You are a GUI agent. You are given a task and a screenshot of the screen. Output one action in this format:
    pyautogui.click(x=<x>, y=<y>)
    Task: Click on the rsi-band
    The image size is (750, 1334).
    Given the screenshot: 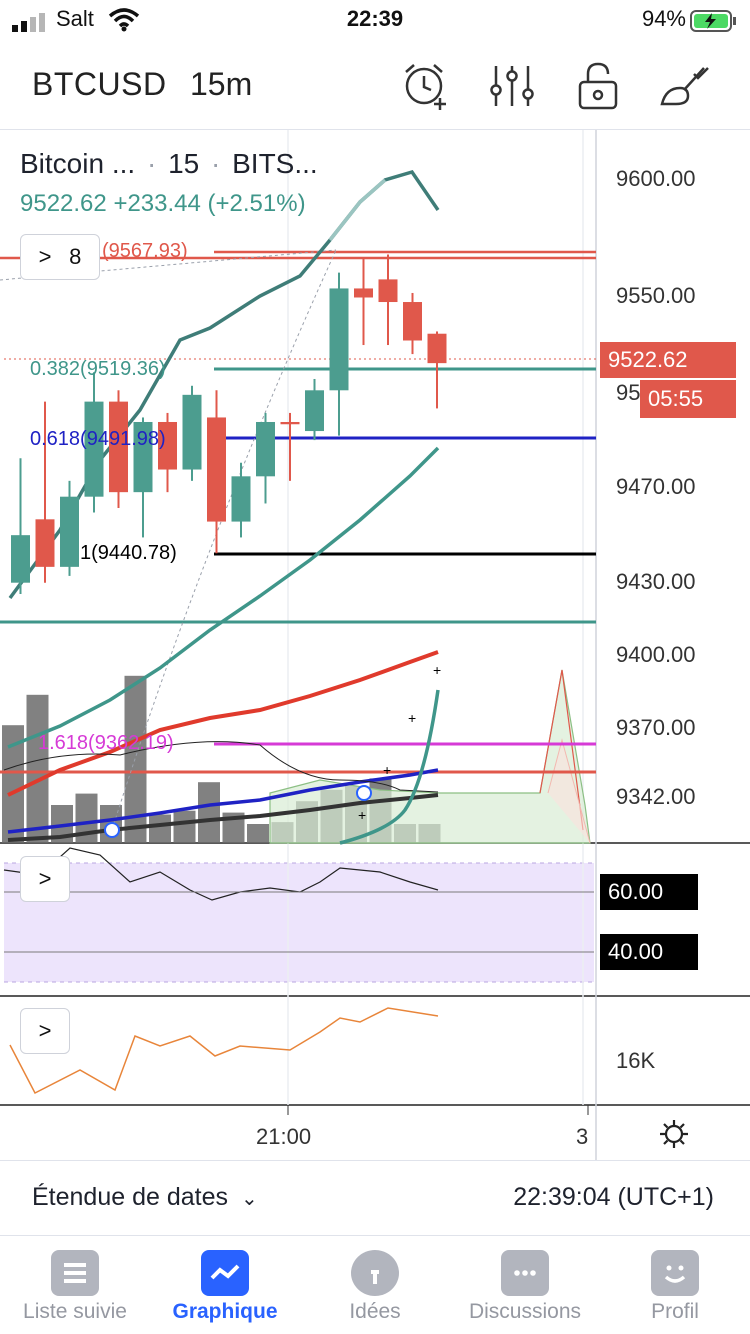 What is the action you would take?
    pyautogui.click(x=299, y=922)
    